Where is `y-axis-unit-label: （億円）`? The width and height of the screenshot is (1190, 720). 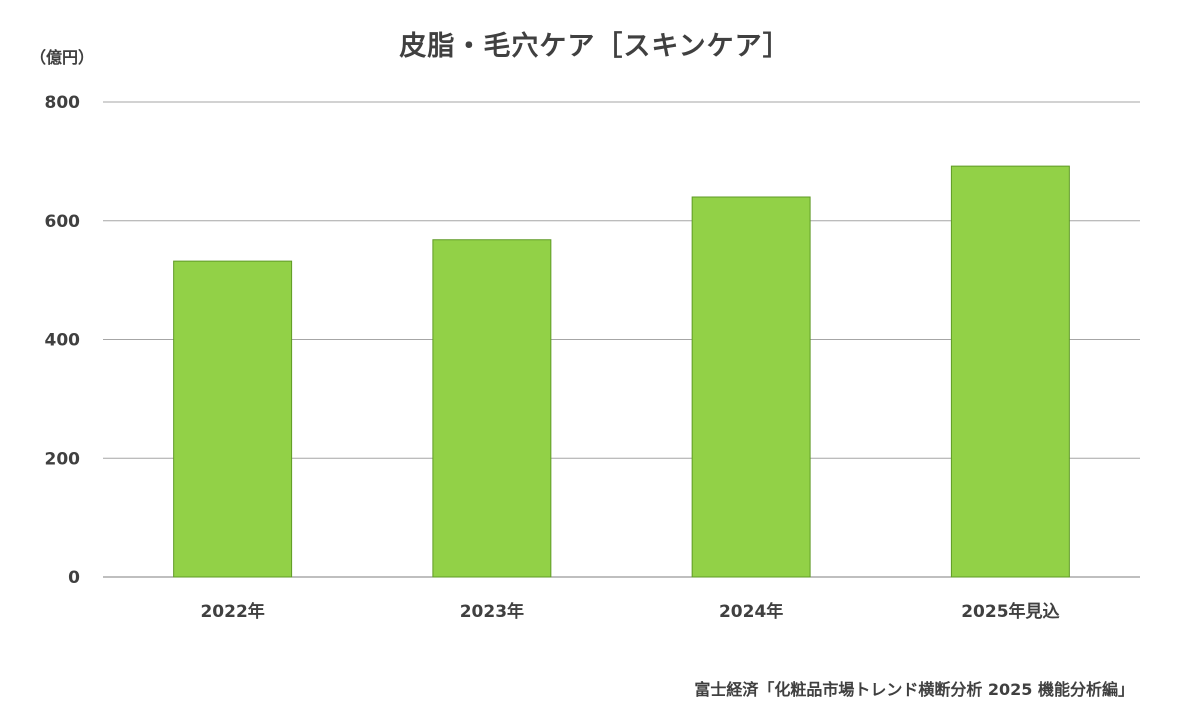
y-axis-unit-label: （億円） is located at coordinates (62, 57).